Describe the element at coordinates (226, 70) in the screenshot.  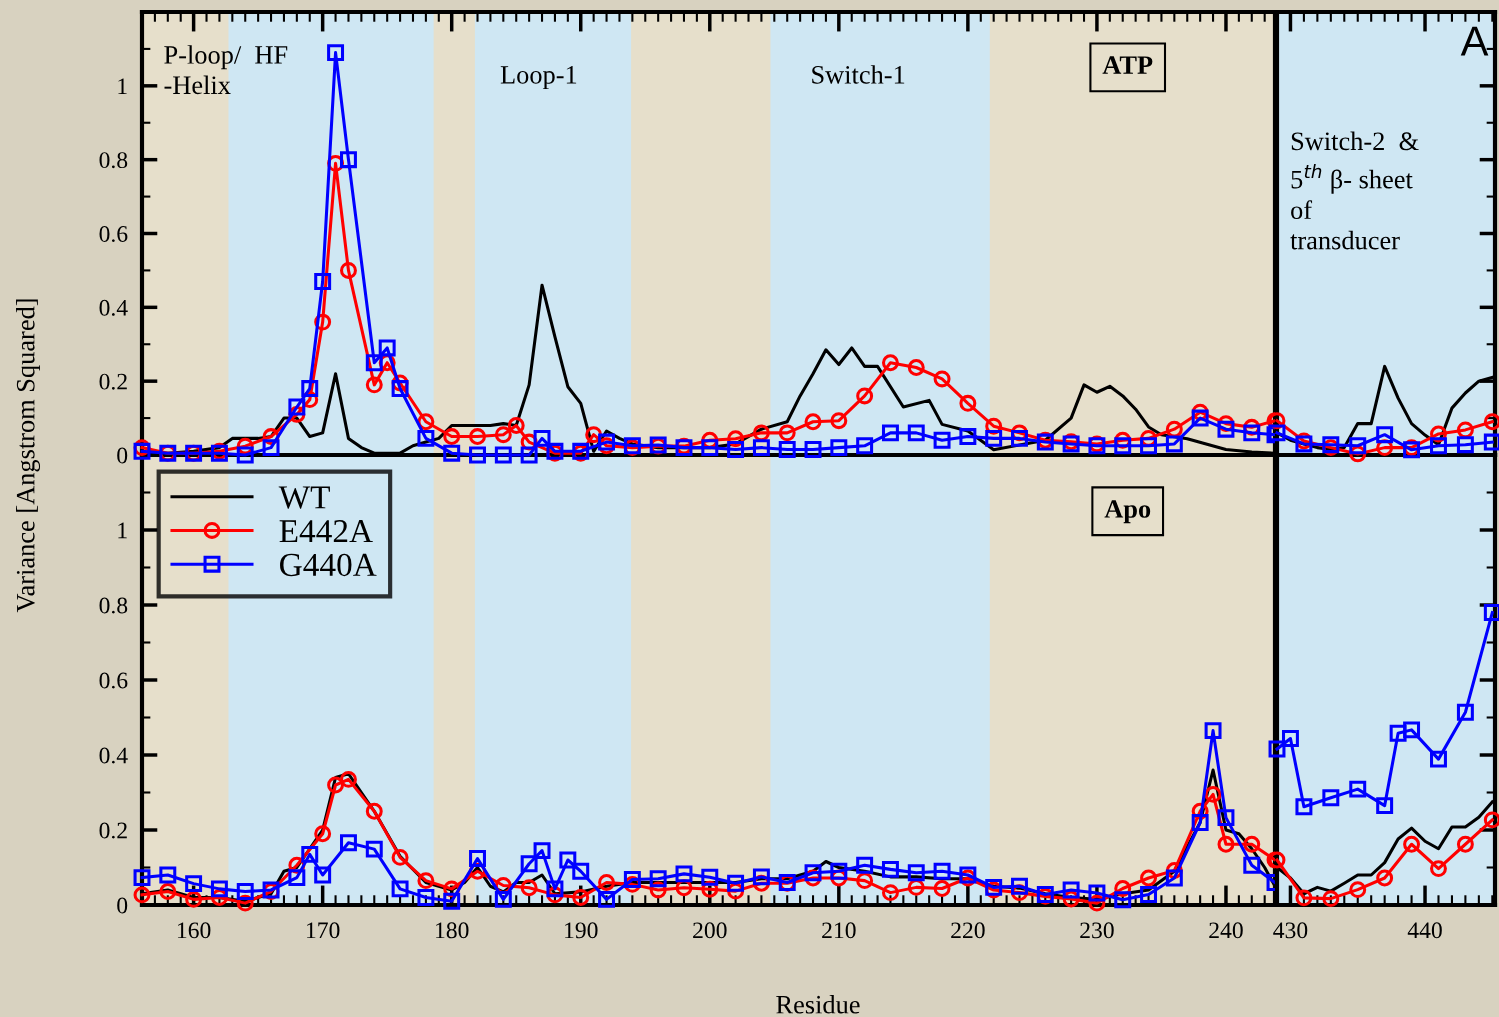
I see `annotation: P-loop/ HF -Helix` at that location.